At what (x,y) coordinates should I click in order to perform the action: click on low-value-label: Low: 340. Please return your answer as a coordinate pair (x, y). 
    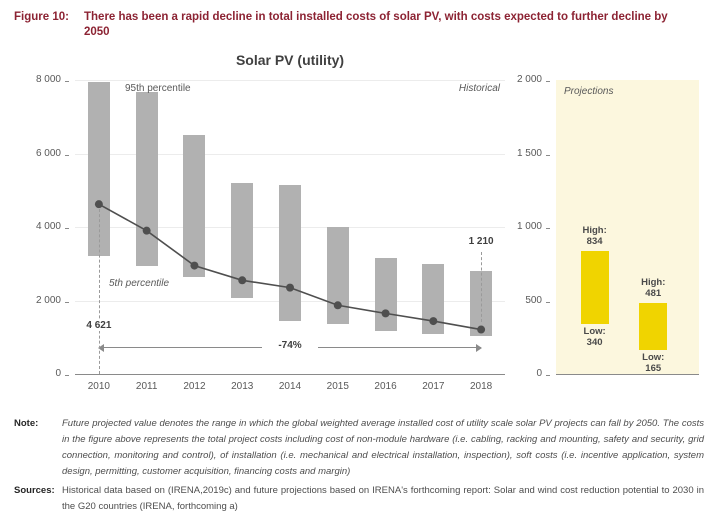
    Looking at the image, I should click on (595, 337).